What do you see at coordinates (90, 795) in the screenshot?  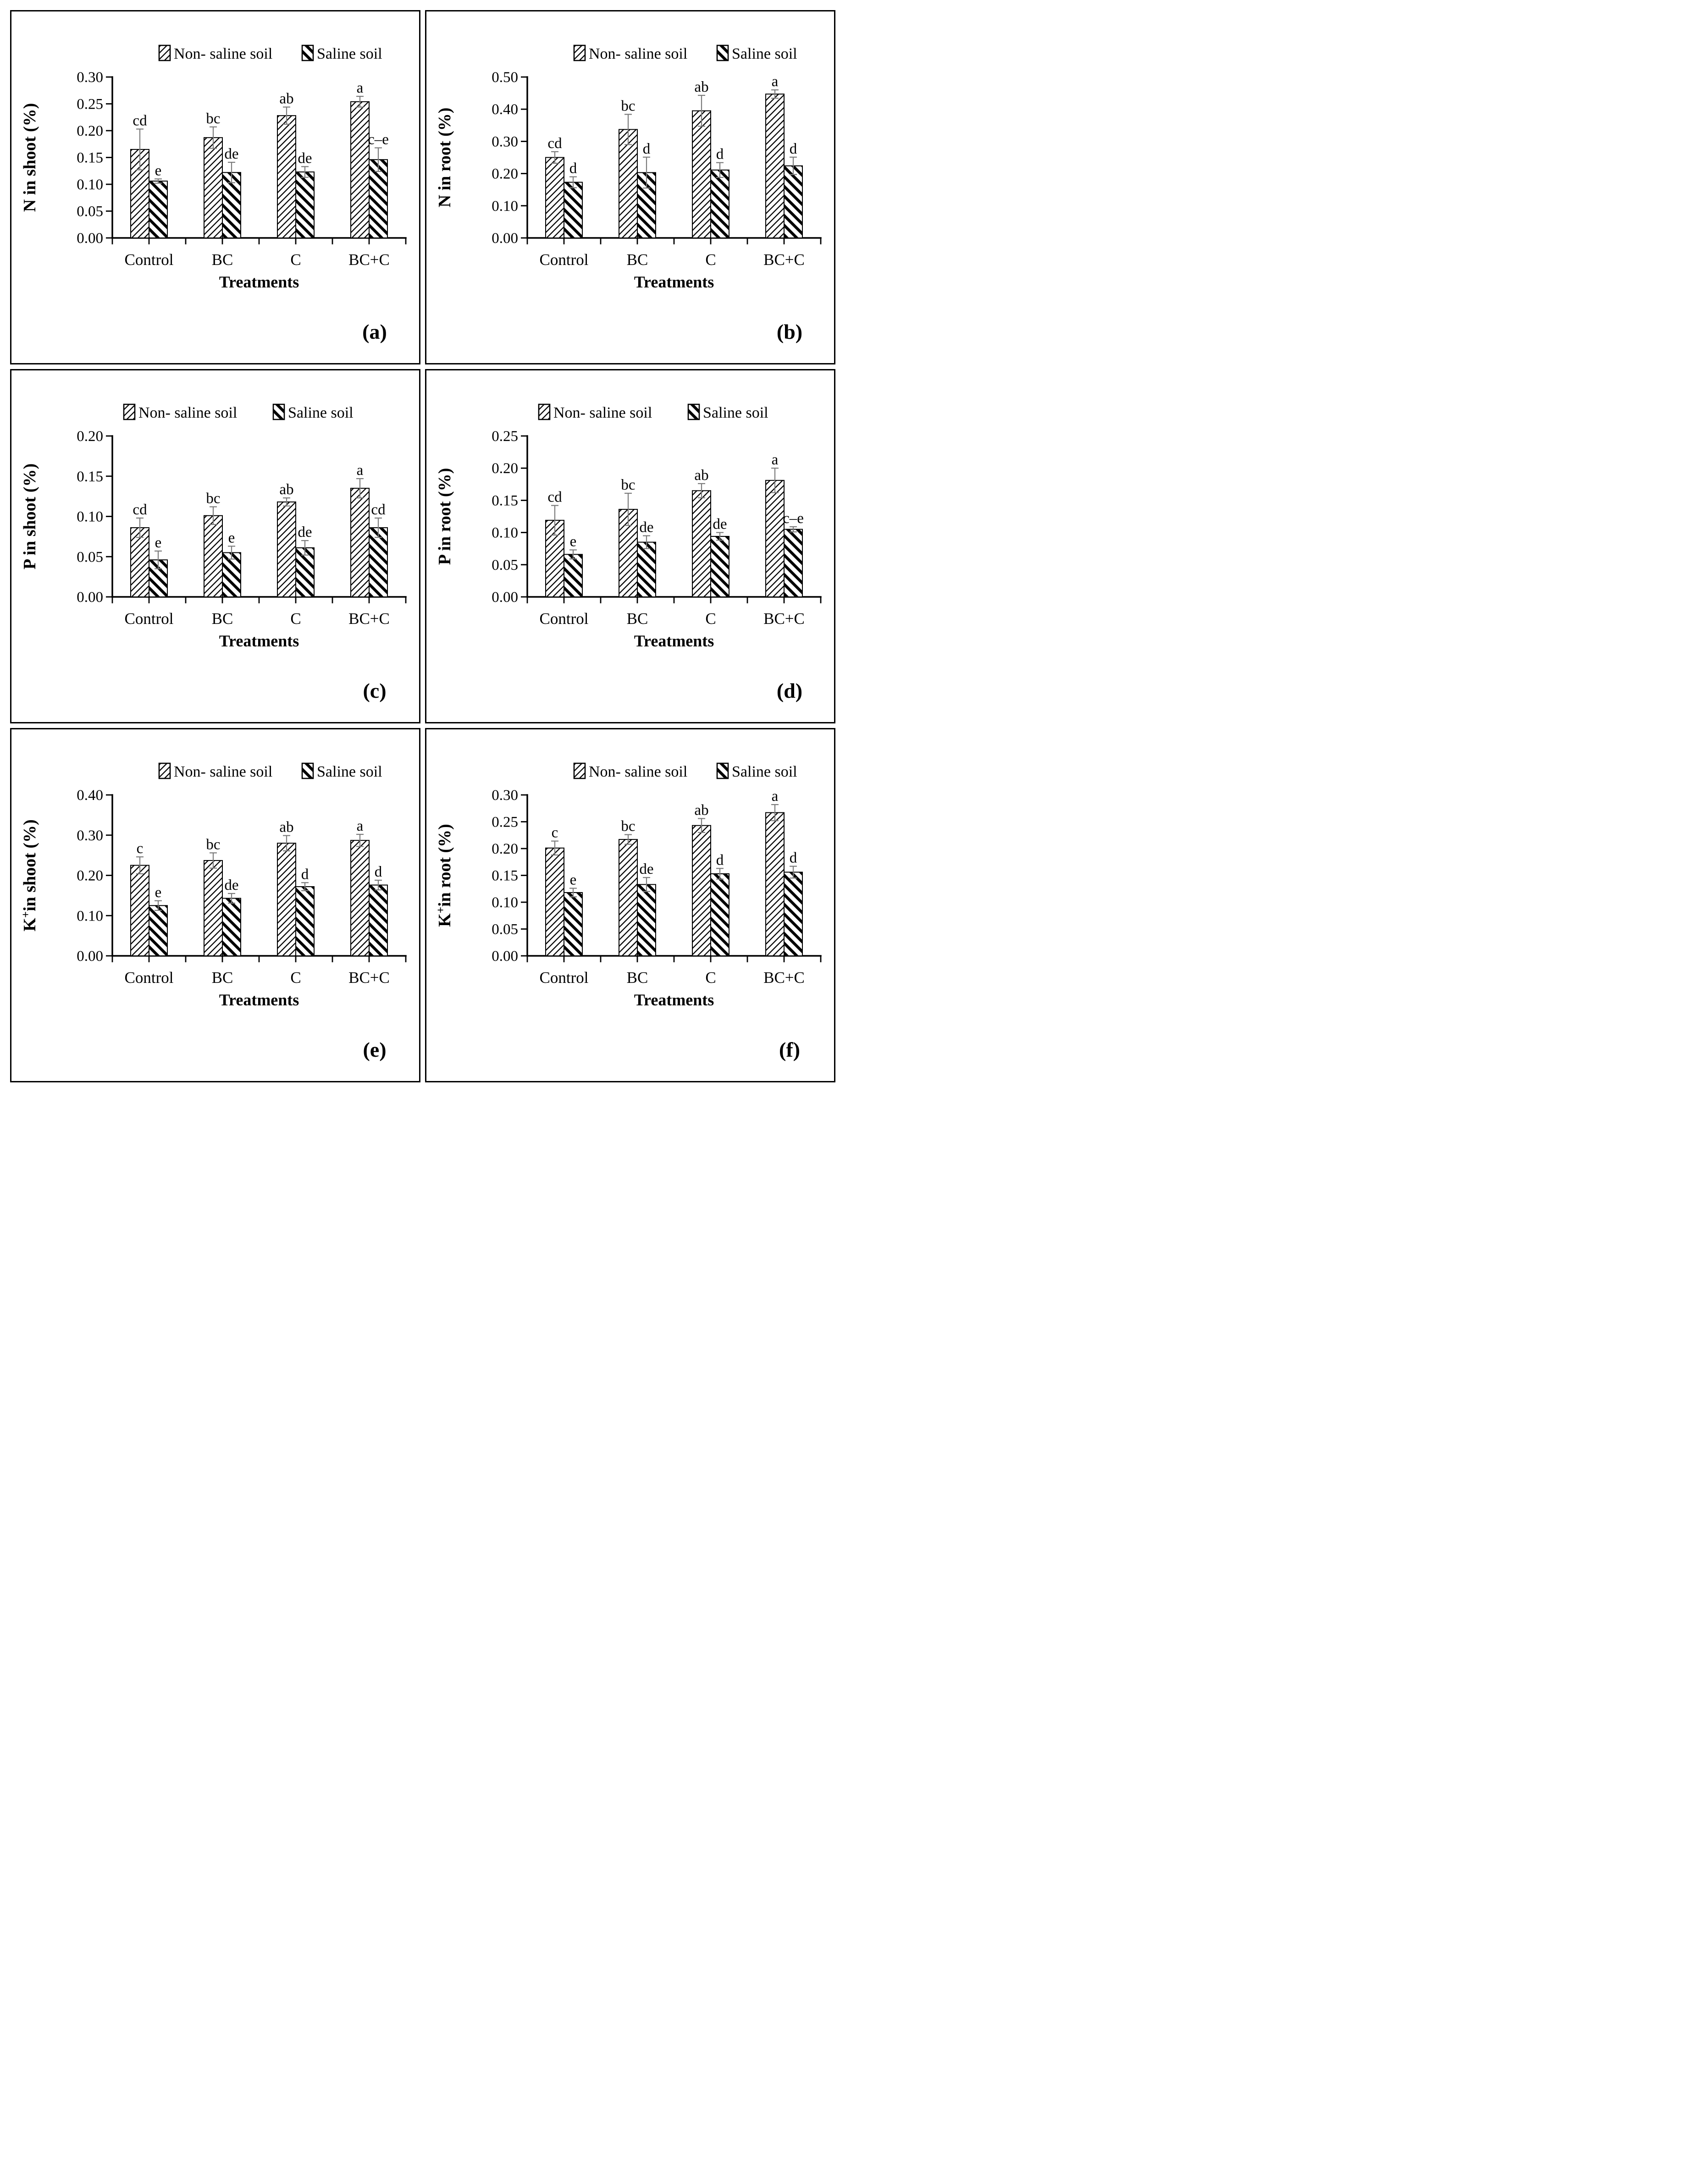 I see `y-tick-label: 0.40` at bounding box center [90, 795].